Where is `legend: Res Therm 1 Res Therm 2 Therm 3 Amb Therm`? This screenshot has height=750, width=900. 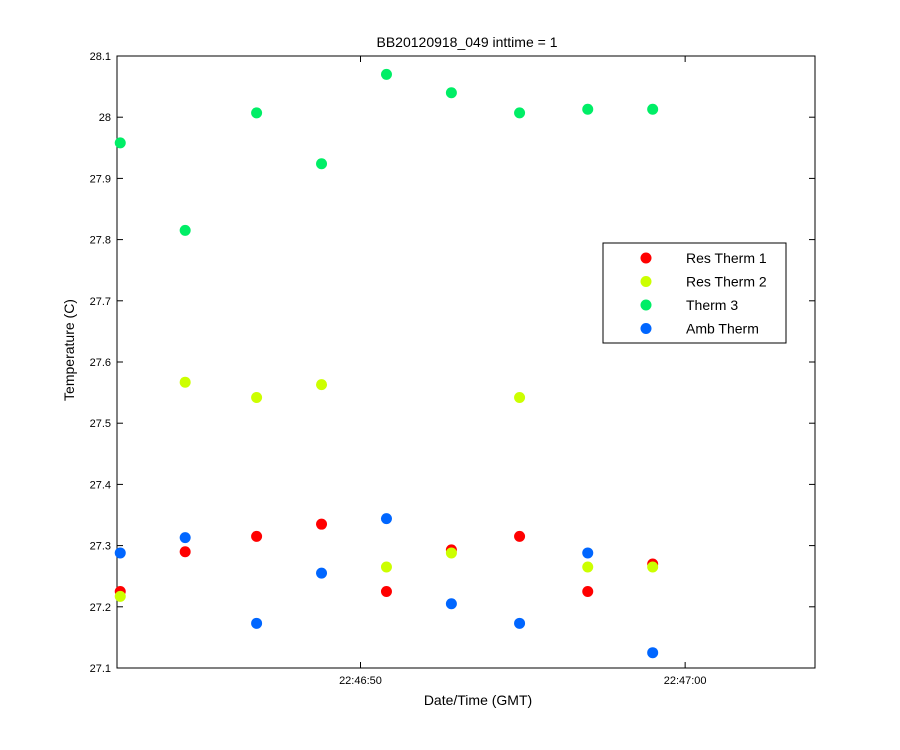 legend: Res Therm 1 Res Therm 2 Therm 3 Amb Therm is located at coordinates (694, 293).